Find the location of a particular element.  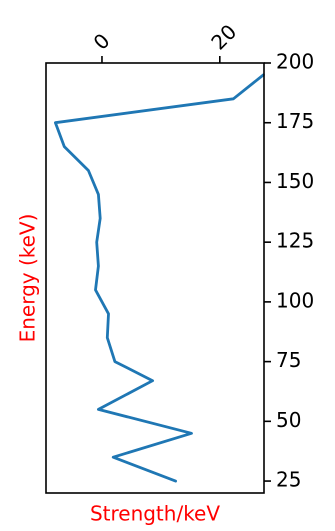

y-axis-label: Energy (keV) is located at coordinates (28, 278).